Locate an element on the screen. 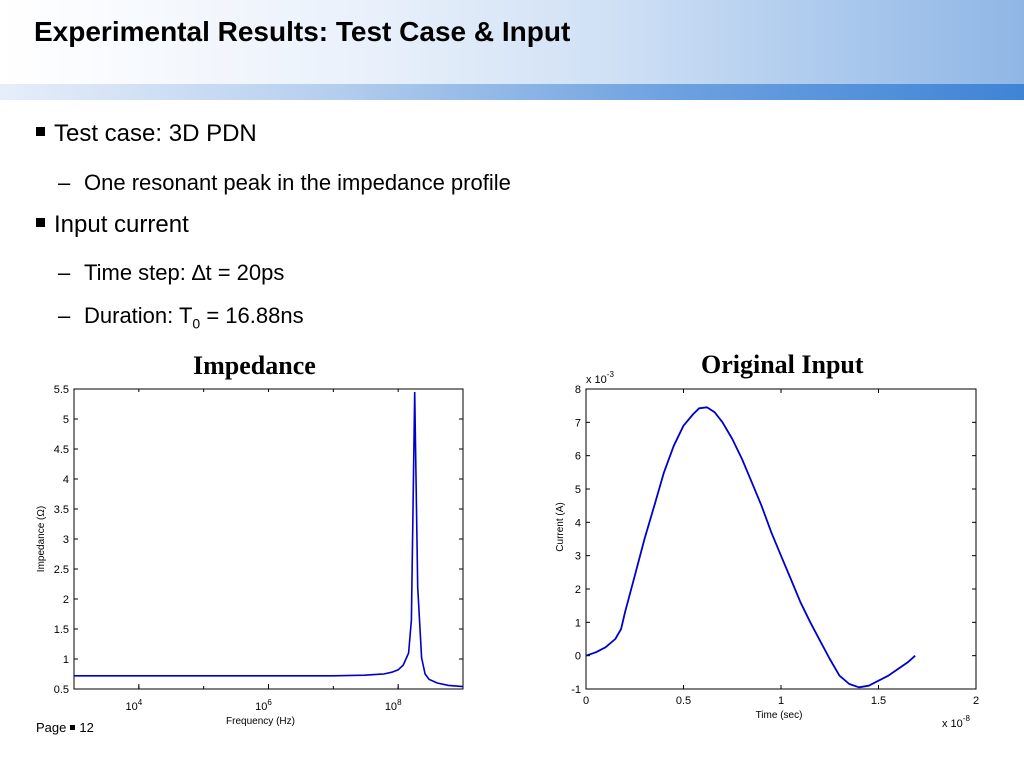 This screenshot has width=1024, height=768. y-tick-label: 2.5 is located at coordinates (61, 570).